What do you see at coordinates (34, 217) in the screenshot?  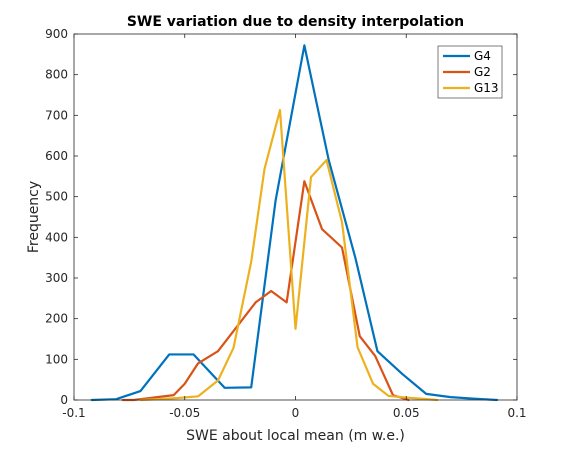 I see `y-axis-label: Frequency` at bounding box center [34, 217].